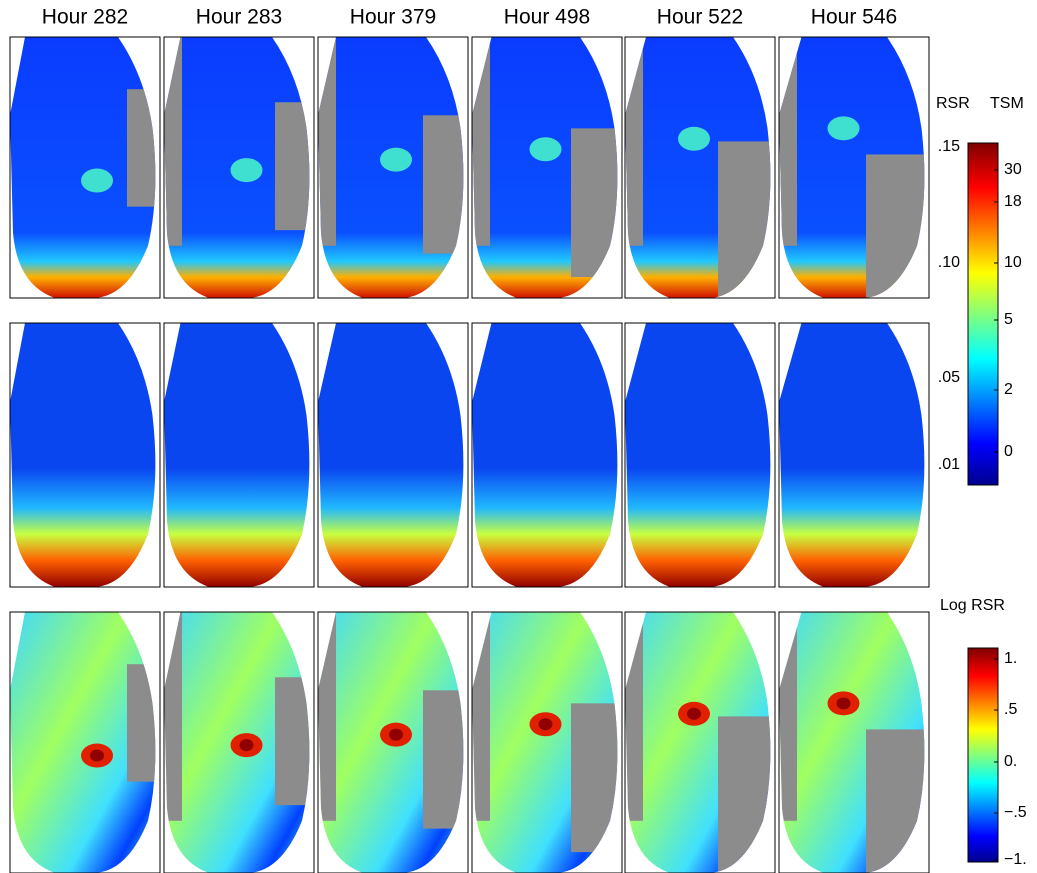 This screenshot has width=1037, height=873. Describe the element at coordinates (972, 605) in the screenshot. I see `log-rsr-title: Log RSR` at that location.